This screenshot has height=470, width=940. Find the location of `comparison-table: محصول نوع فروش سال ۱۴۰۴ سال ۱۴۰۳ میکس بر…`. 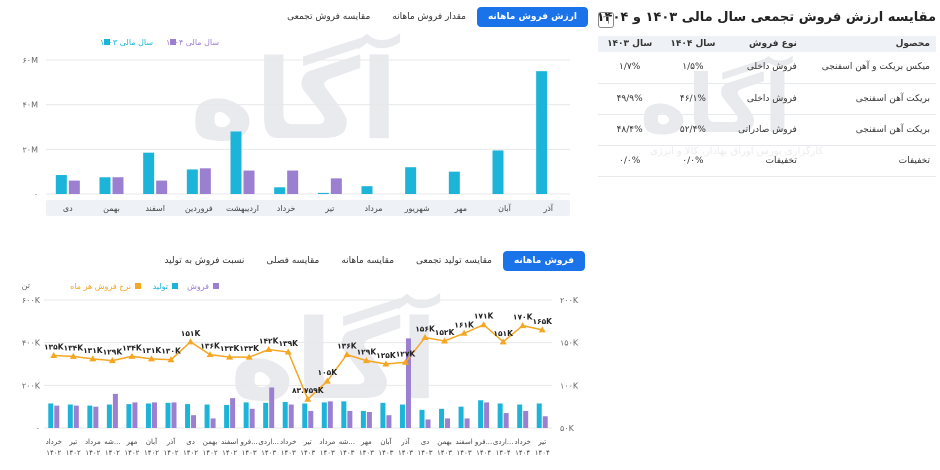

comparison-table: محصول نوع فروش سال ۱۴۰۴ سال ۱۴۰۳ میکس بر… is located at coordinates (767, 106).